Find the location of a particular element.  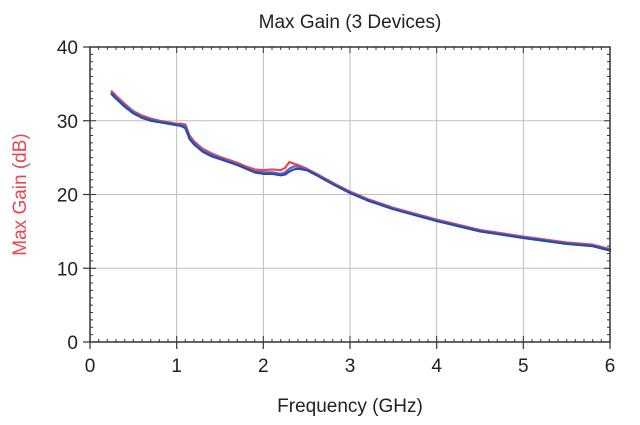

y-tick-label: 20 is located at coordinates (67, 196).